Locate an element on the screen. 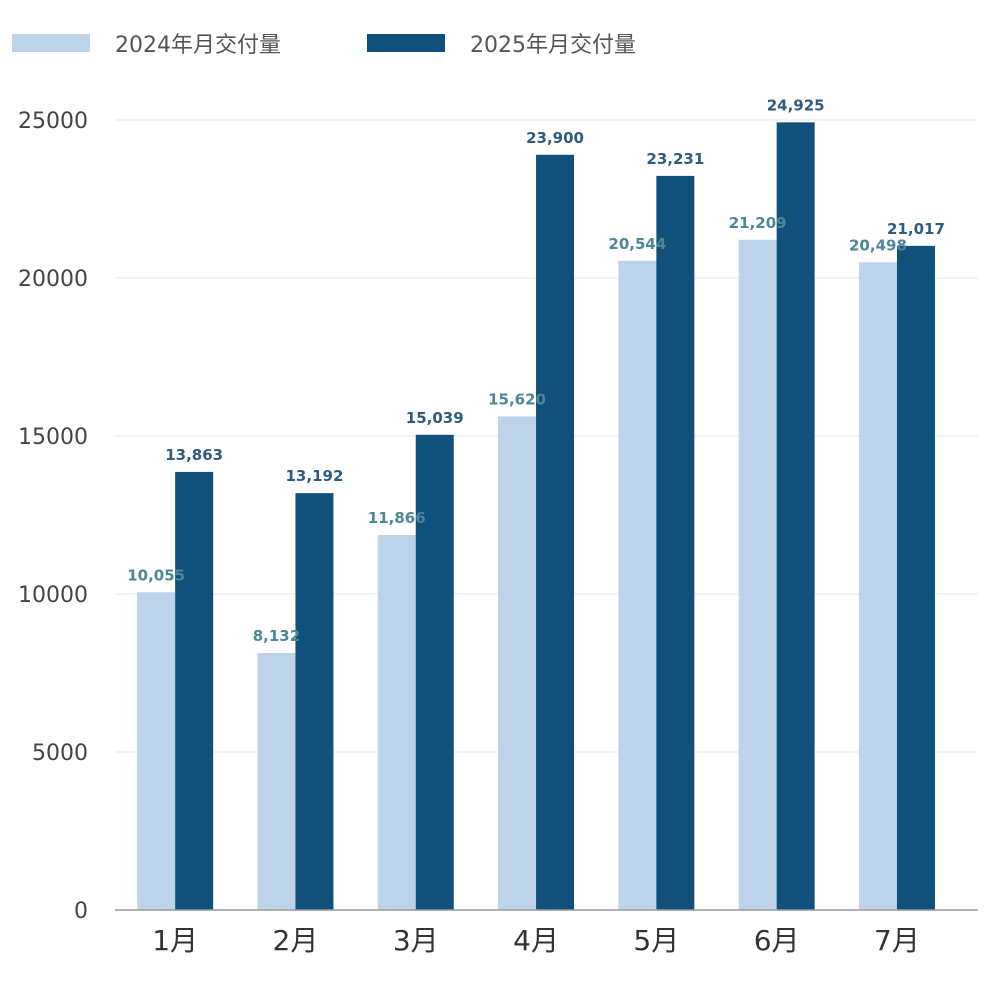 Image resolution: width=1004 pixels, height=984 pixels. value-label-2024: 15,620 is located at coordinates (517, 399).